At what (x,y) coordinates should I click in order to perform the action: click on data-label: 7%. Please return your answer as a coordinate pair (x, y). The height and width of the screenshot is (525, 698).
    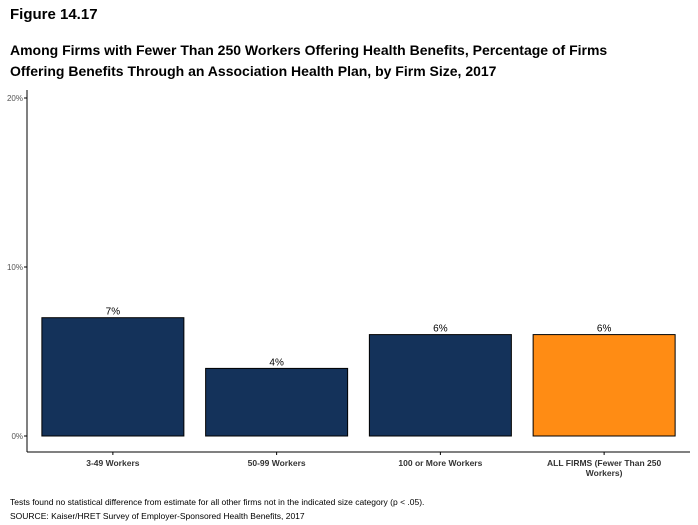
    Looking at the image, I should click on (113, 312).